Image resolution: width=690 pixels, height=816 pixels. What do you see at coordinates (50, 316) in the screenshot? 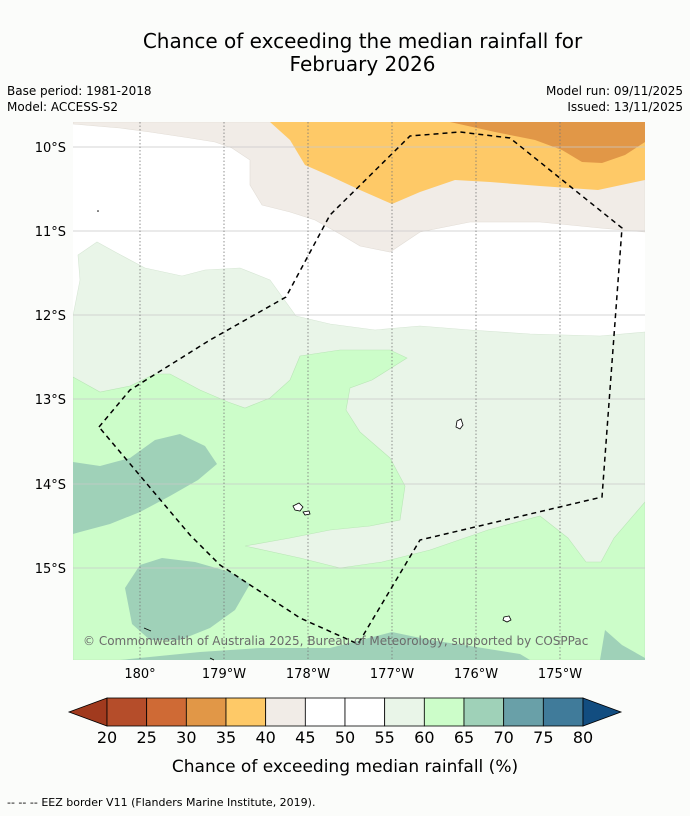
I see `lat-label: 12°S` at bounding box center [50, 316].